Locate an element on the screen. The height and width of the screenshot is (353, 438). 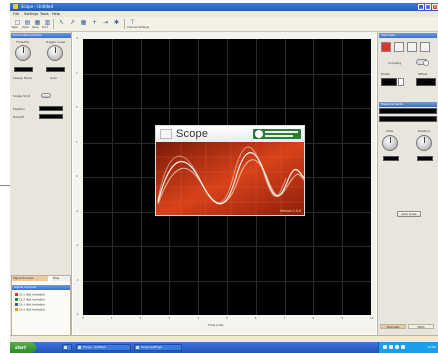
toolbar-button-6: ▦ is located at coordinates (83, 24).